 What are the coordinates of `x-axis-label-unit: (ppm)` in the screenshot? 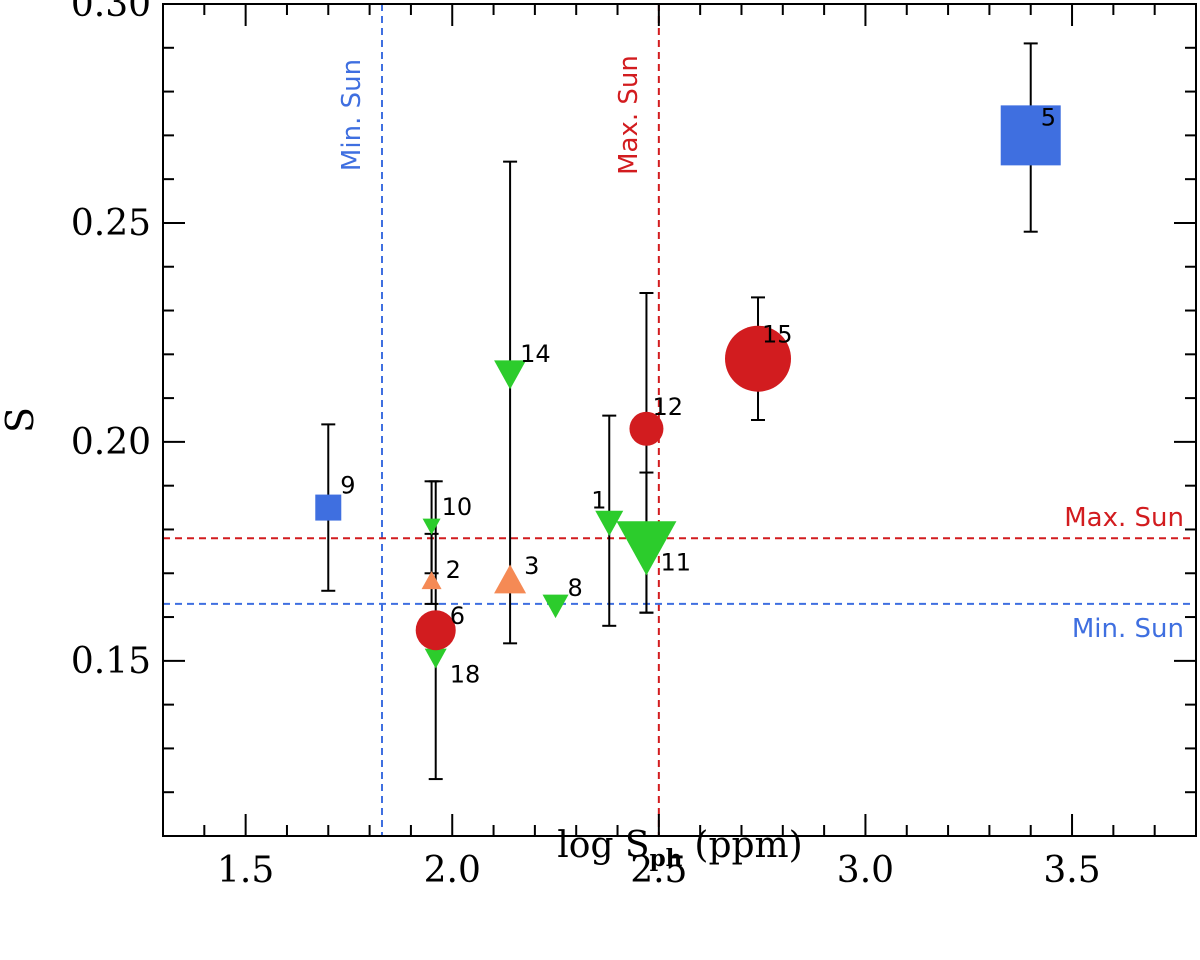 It's located at (748, 845).